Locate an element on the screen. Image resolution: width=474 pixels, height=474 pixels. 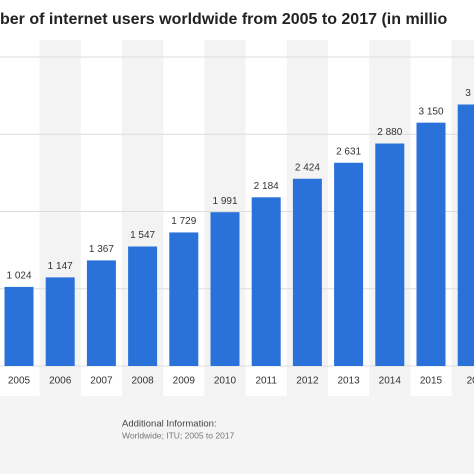
footer-text: Worldwide; ITU; 2005 to 2017 is located at coordinates (178, 435).